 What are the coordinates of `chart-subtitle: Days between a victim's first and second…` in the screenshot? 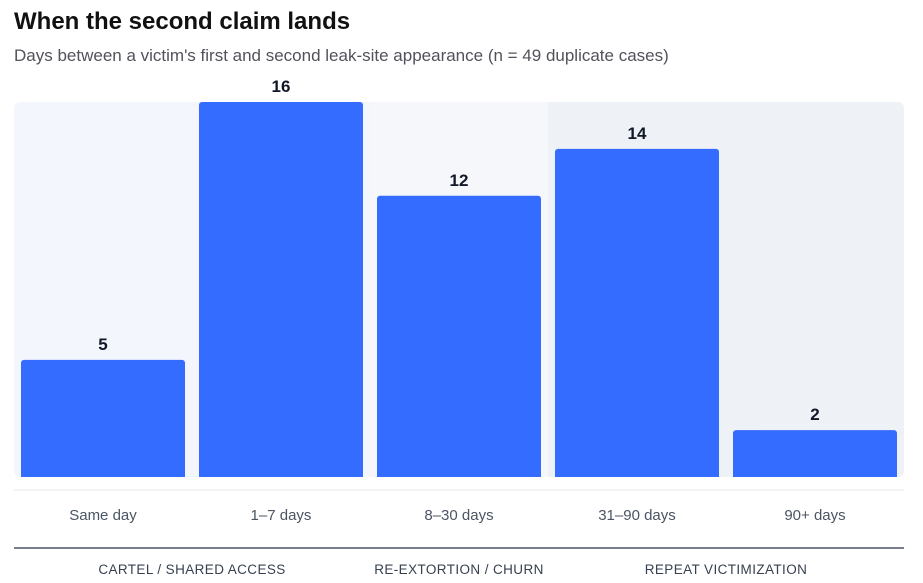 It's located at (341, 55).